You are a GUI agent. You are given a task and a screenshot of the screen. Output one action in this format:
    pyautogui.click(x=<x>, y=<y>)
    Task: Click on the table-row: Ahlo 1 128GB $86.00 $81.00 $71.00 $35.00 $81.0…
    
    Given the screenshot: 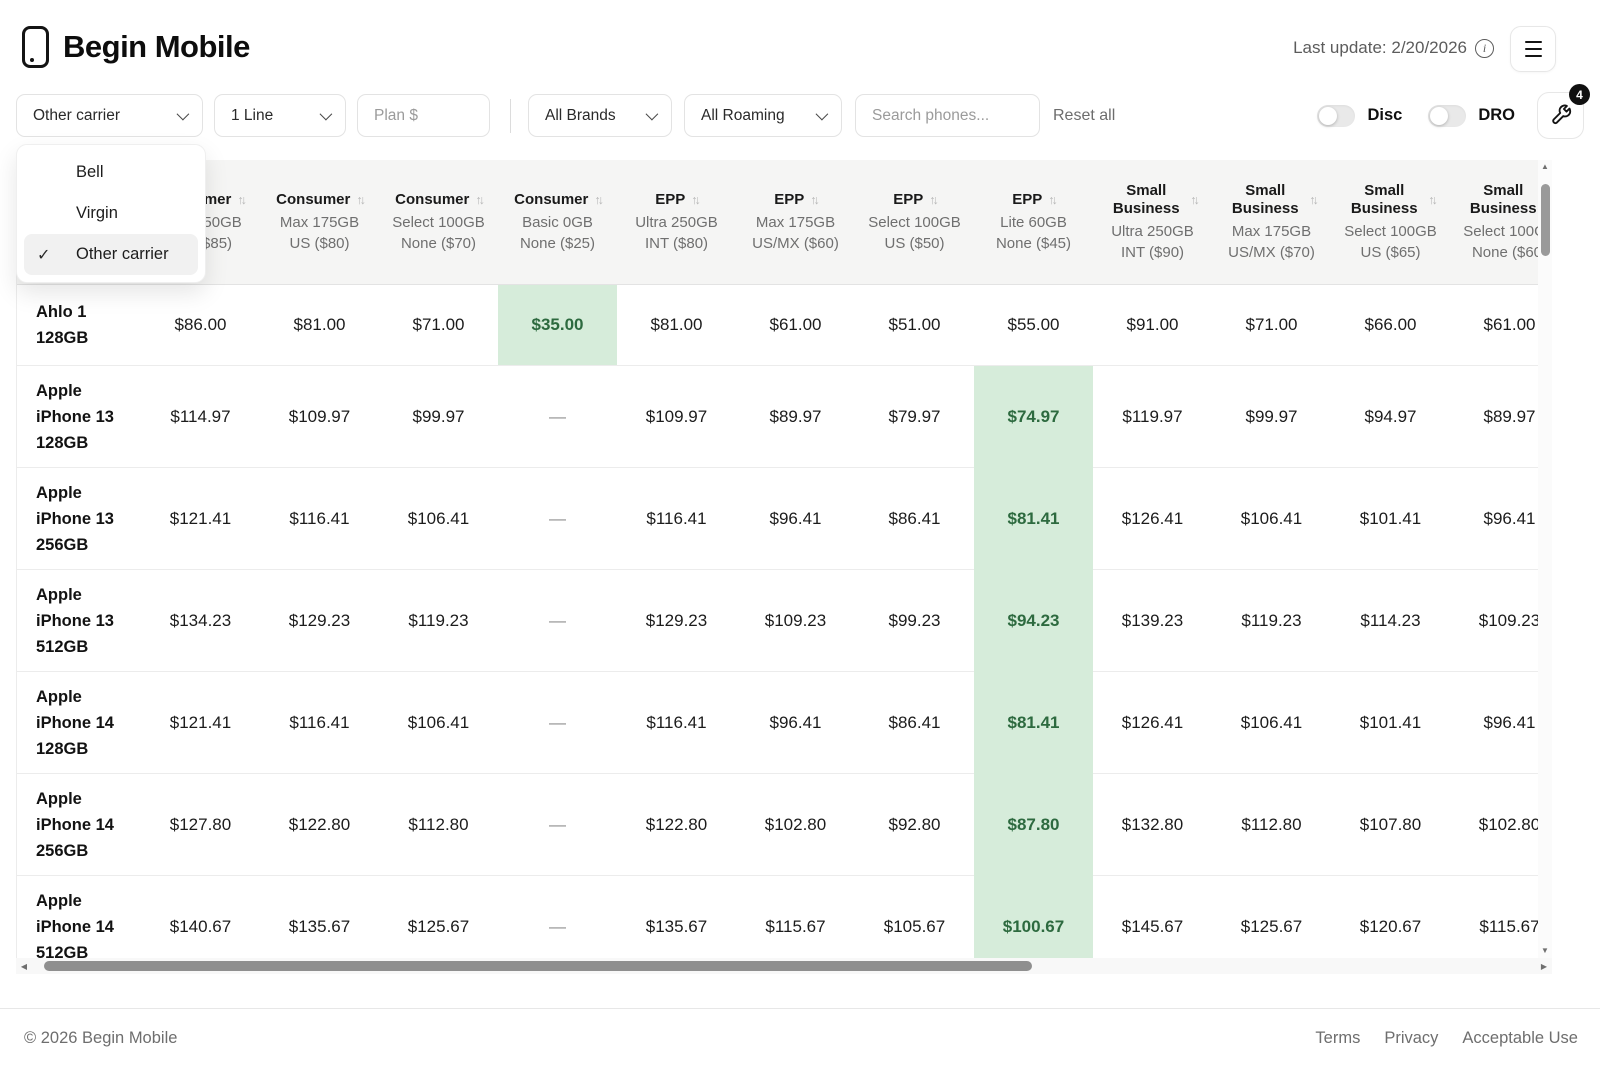 What is the action you would take?
    pyautogui.click(x=777, y=325)
    